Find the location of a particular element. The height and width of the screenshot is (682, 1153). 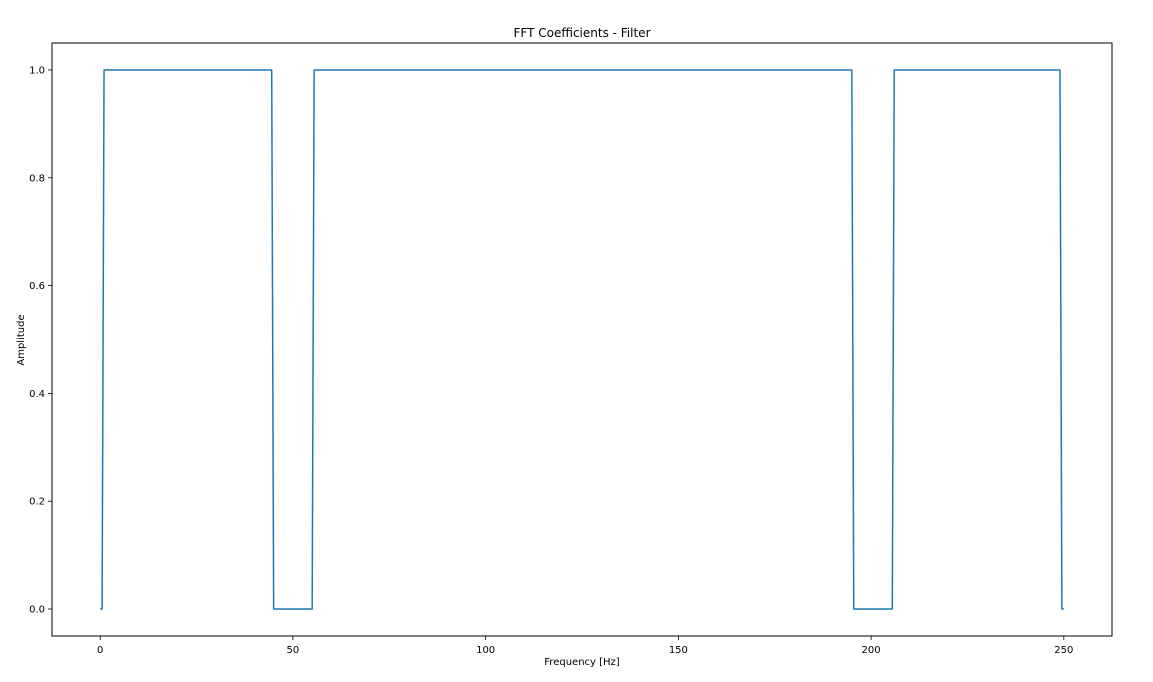

x-tick-label: 150 is located at coordinates (678, 650).